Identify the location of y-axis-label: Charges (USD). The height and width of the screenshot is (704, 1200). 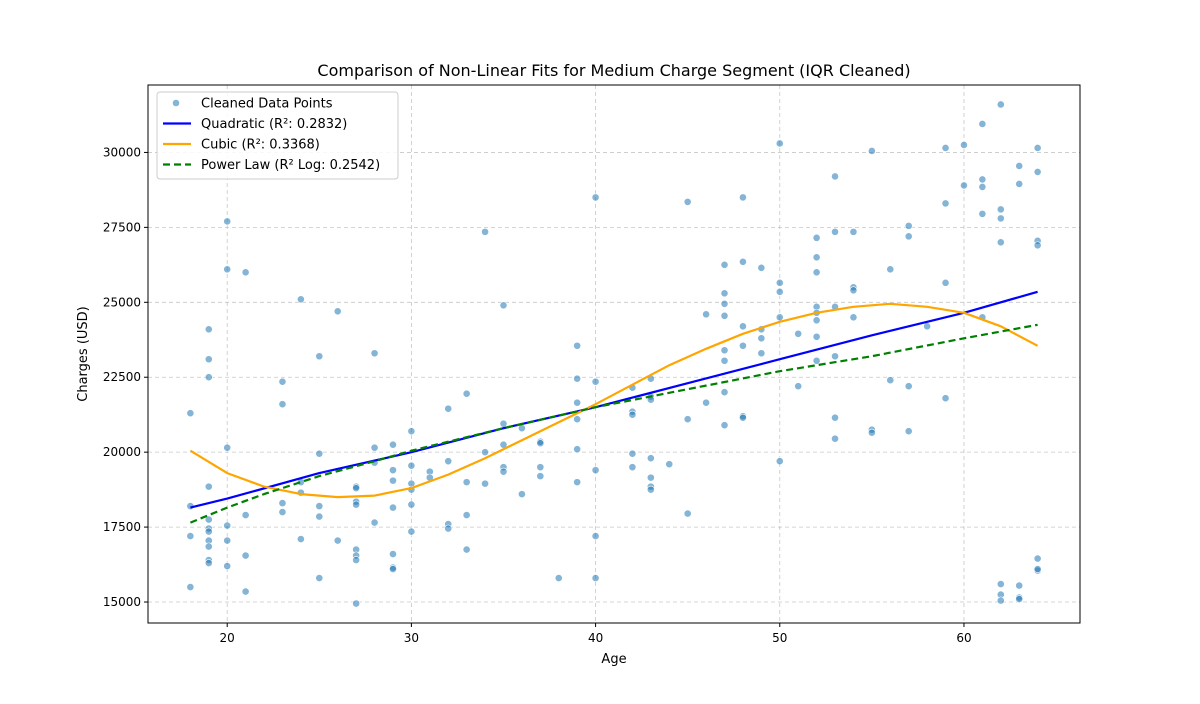
(83, 353).